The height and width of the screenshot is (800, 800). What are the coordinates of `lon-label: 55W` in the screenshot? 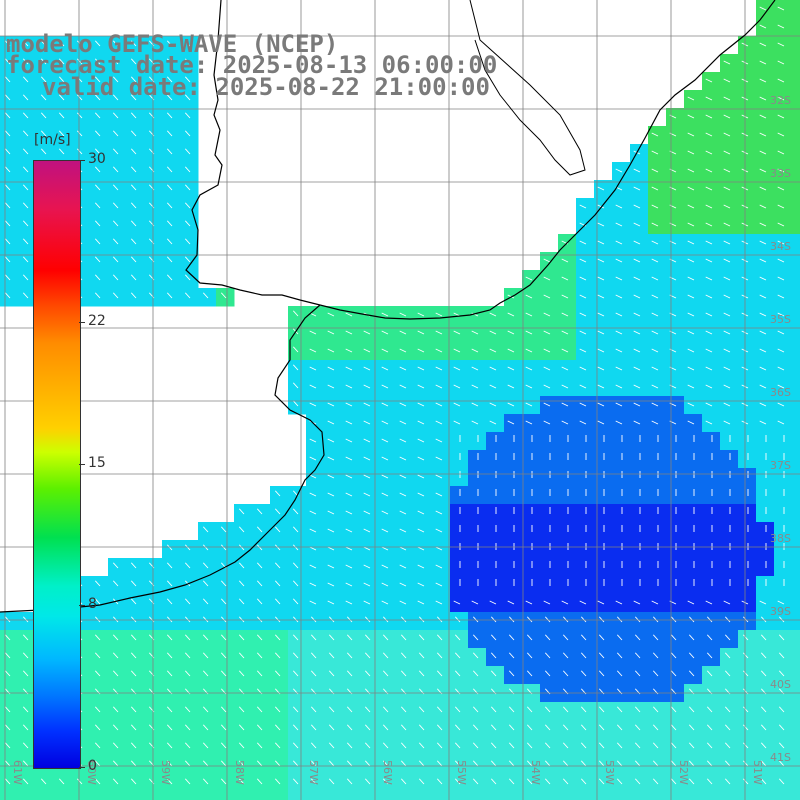 It's located at (461, 772).